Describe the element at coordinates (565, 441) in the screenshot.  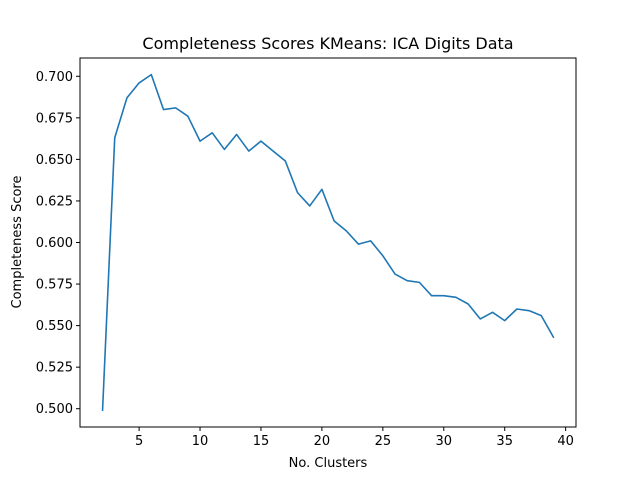
I see `x-tick-label: 40` at that location.